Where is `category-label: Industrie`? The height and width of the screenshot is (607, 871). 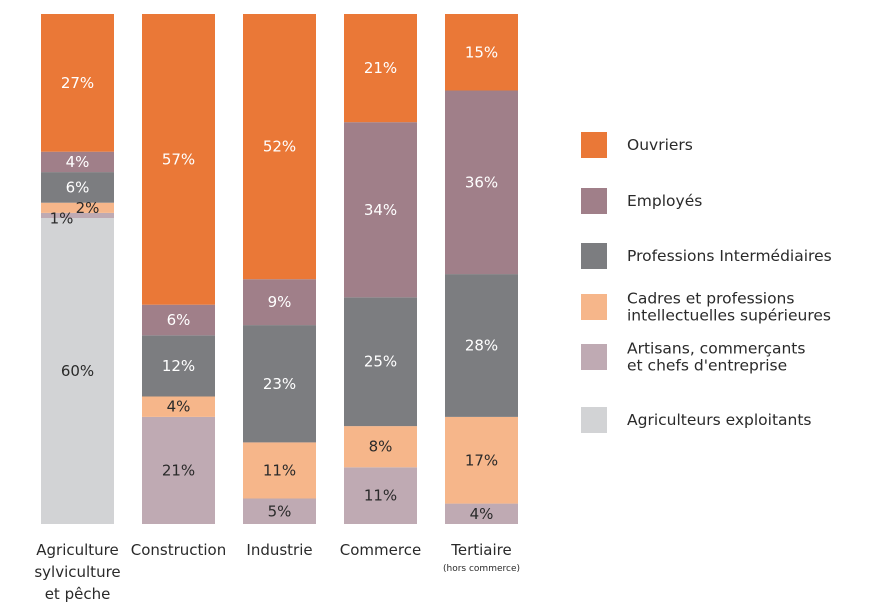 category-label: Industrie is located at coordinates (279, 550).